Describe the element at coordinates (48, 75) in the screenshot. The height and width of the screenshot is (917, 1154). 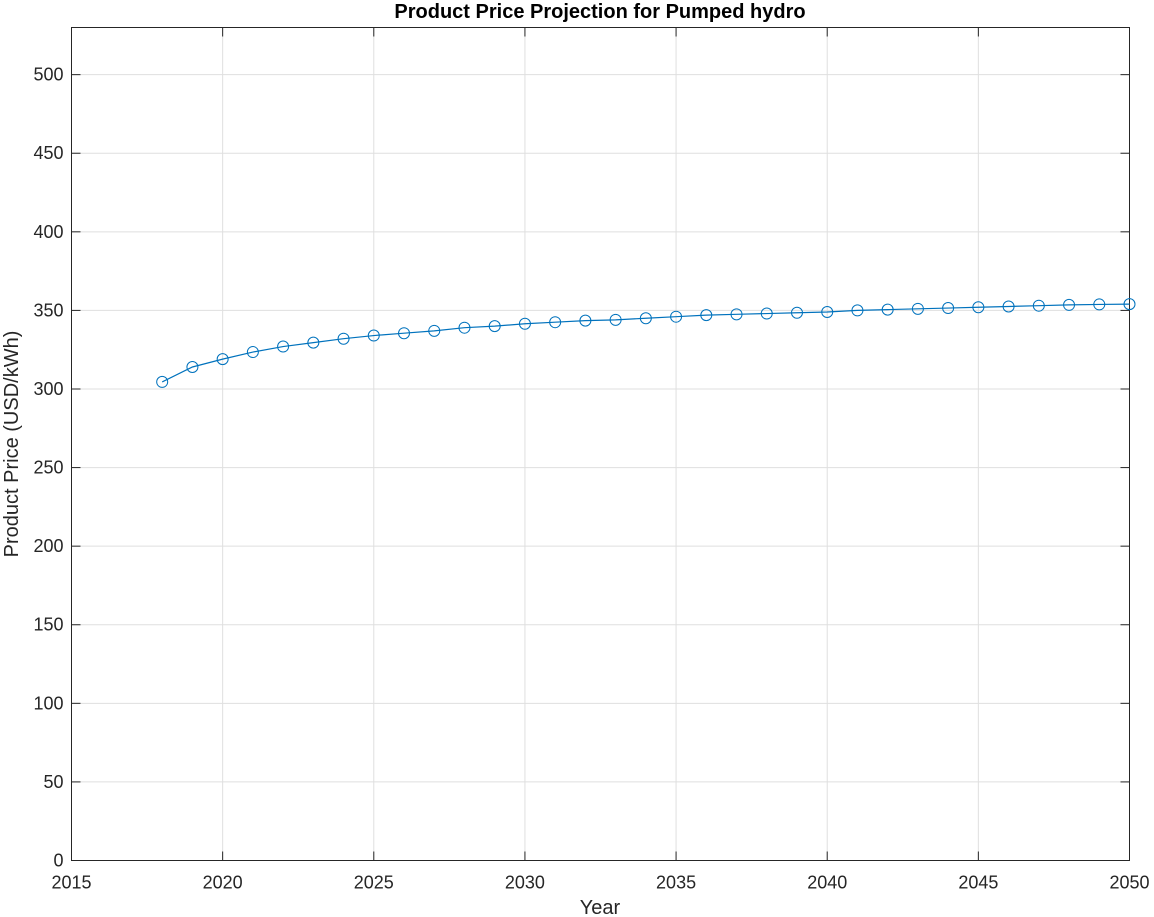
I see `y-tick-label: 500` at that location.